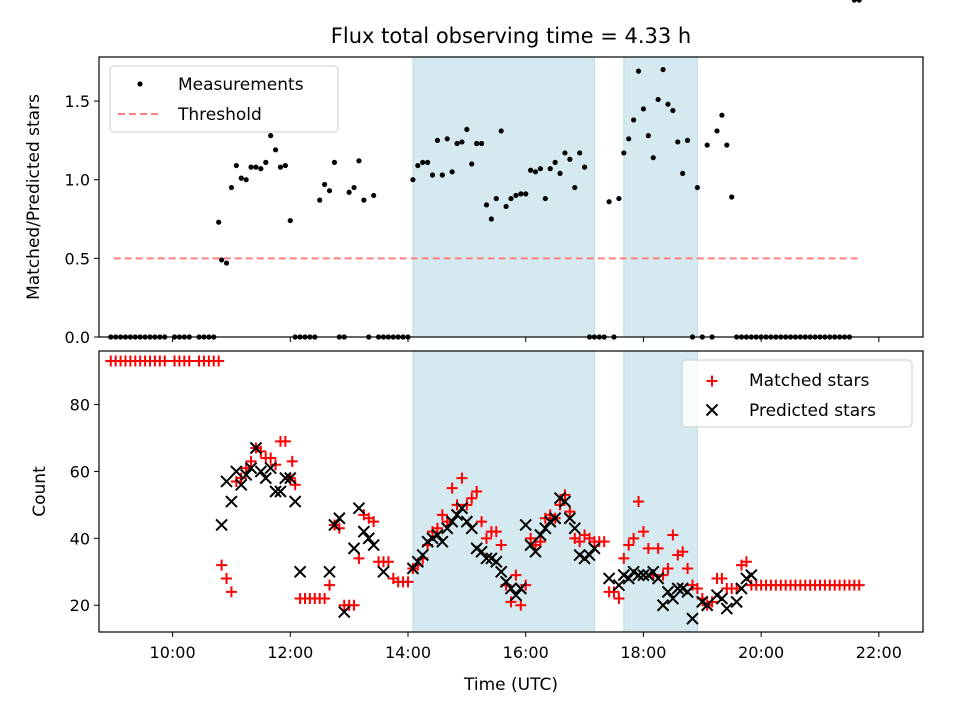  What do you see at coordinates (77, 258) in the screenshot?
I see `y-tick-label: 0.5` at bounding box center [77, 258].